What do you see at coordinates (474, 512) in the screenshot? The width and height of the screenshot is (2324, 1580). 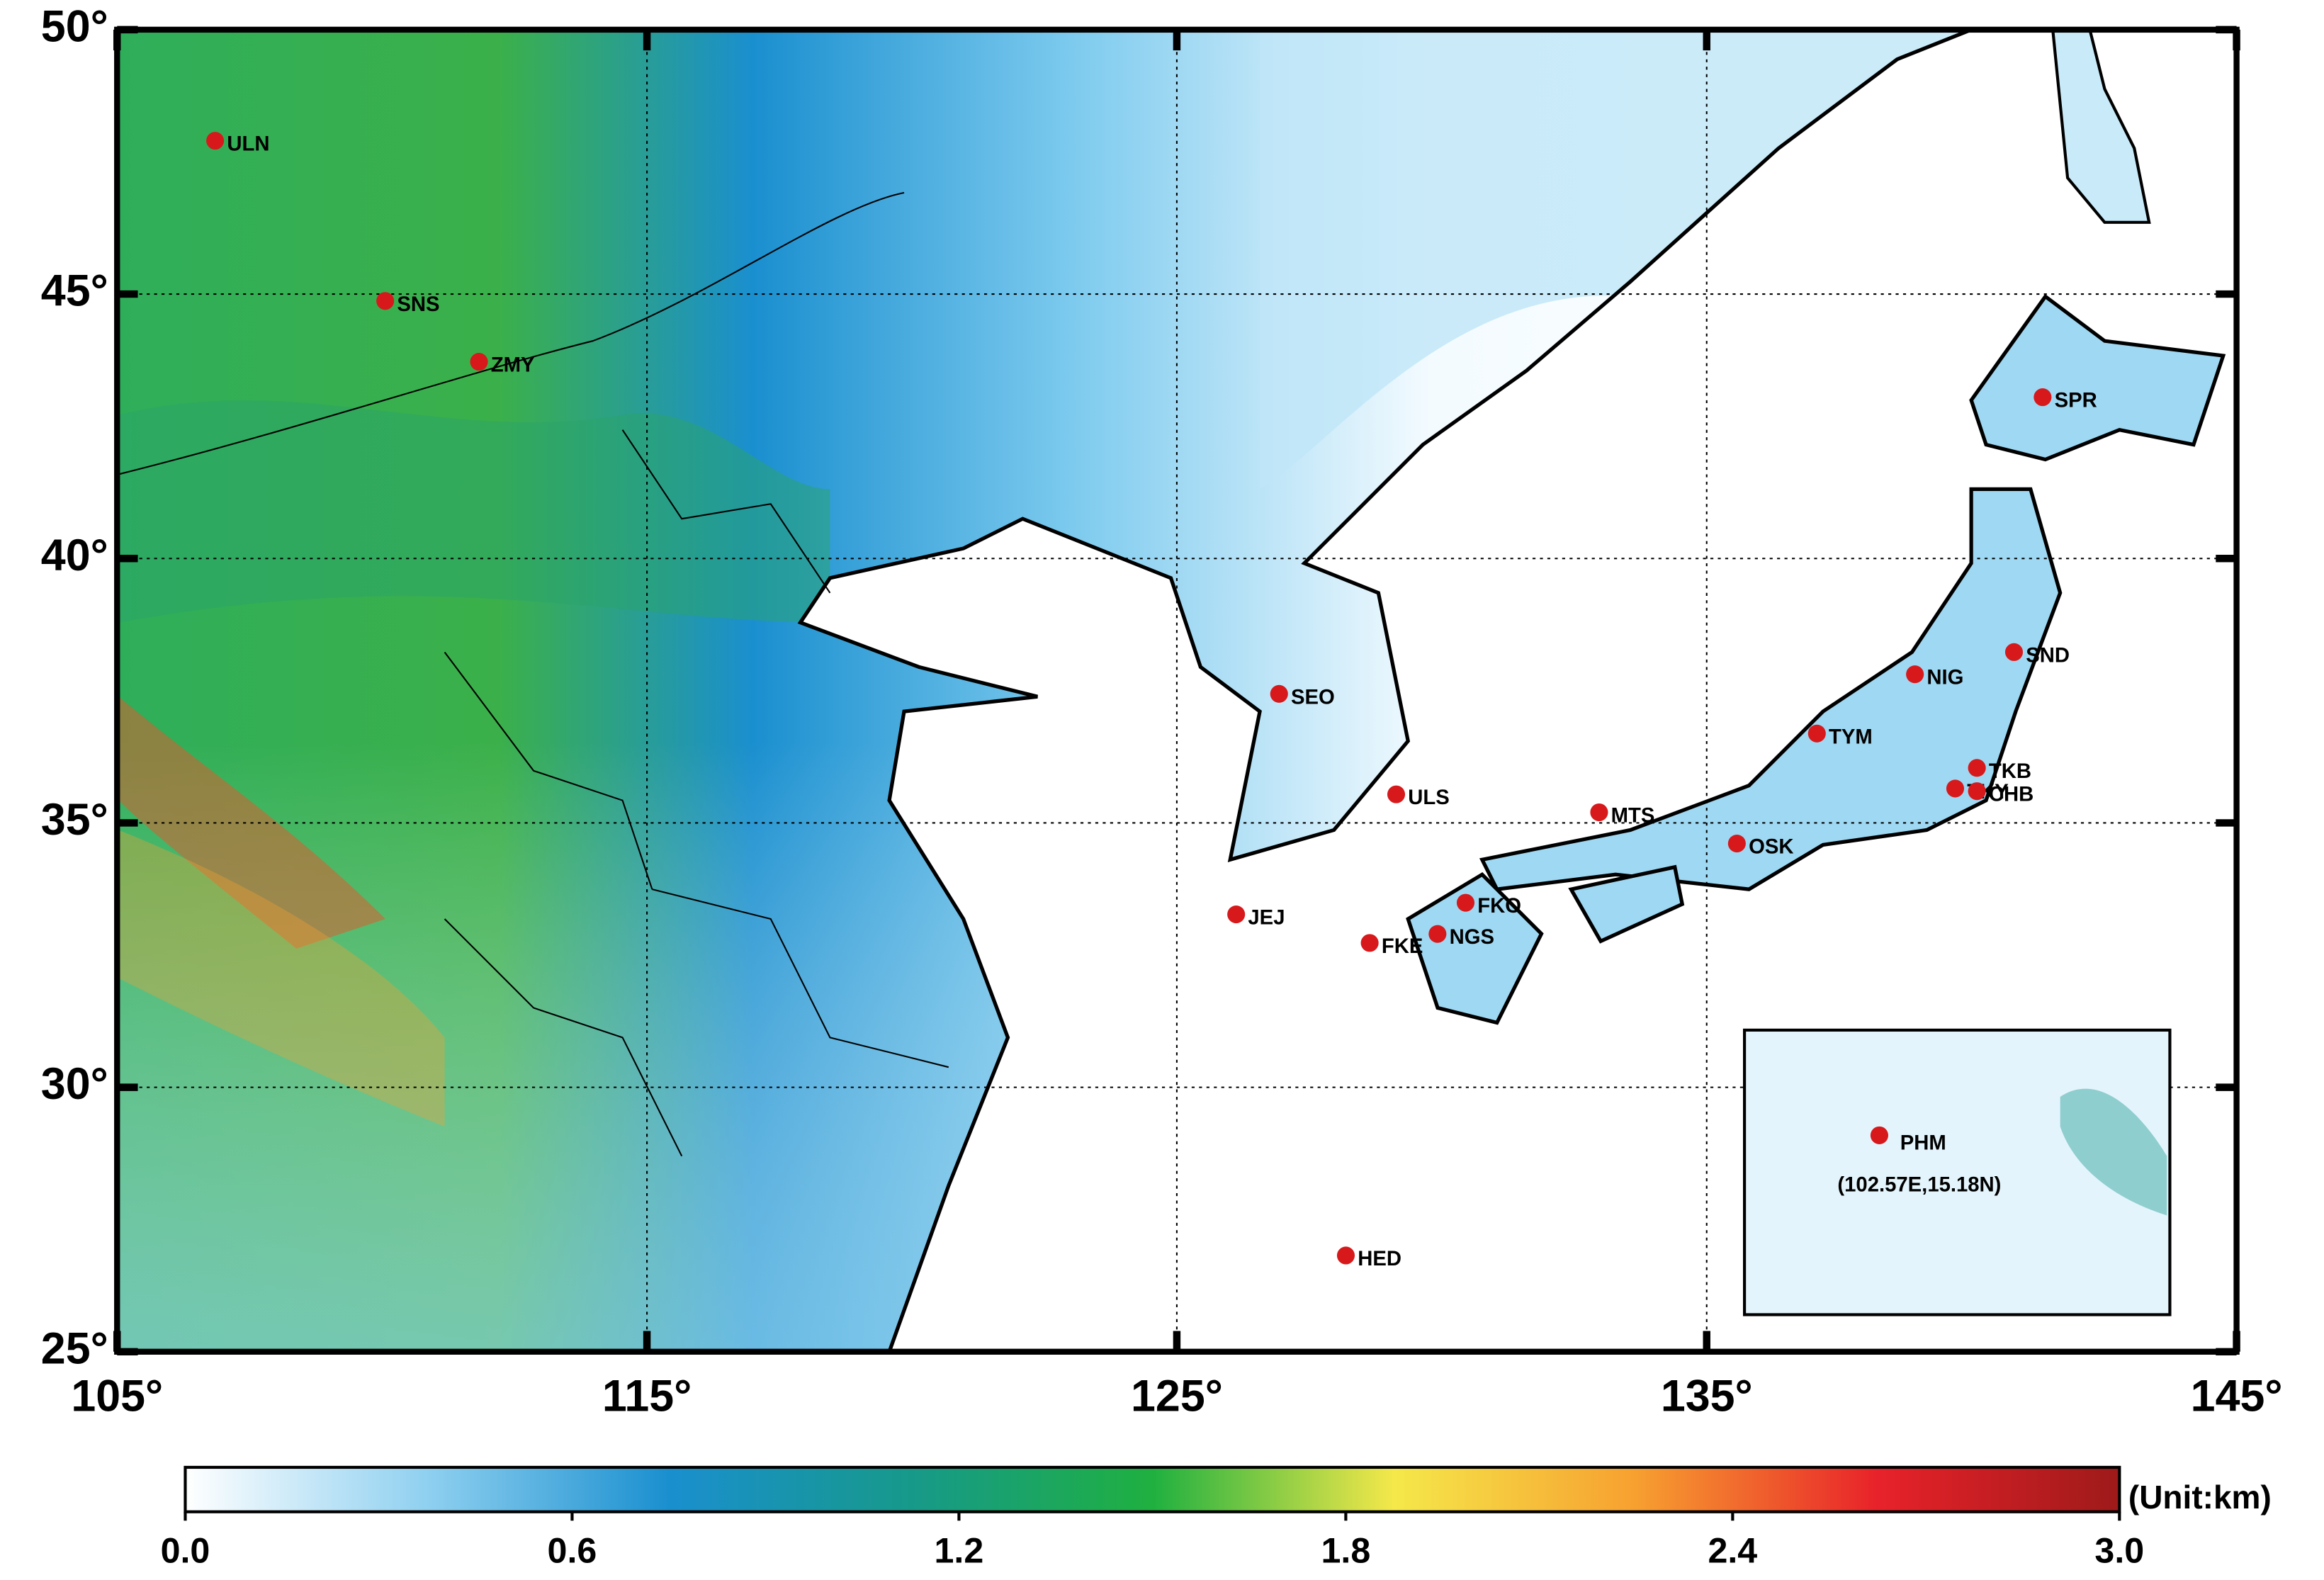 I see `plateau` at bounding box center [474, 512].